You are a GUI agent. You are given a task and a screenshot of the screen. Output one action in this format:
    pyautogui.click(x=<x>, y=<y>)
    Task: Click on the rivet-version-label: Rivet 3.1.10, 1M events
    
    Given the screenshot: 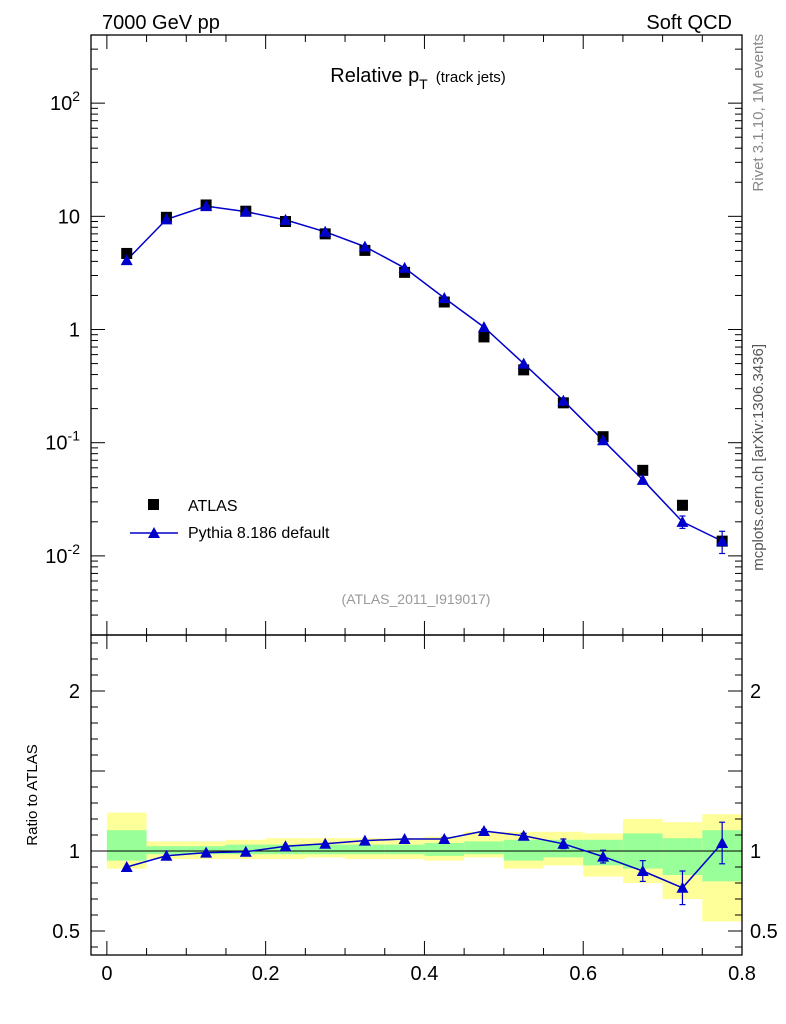 What is the action you would take?
    pyautogui.click(x=758, y=113)
    